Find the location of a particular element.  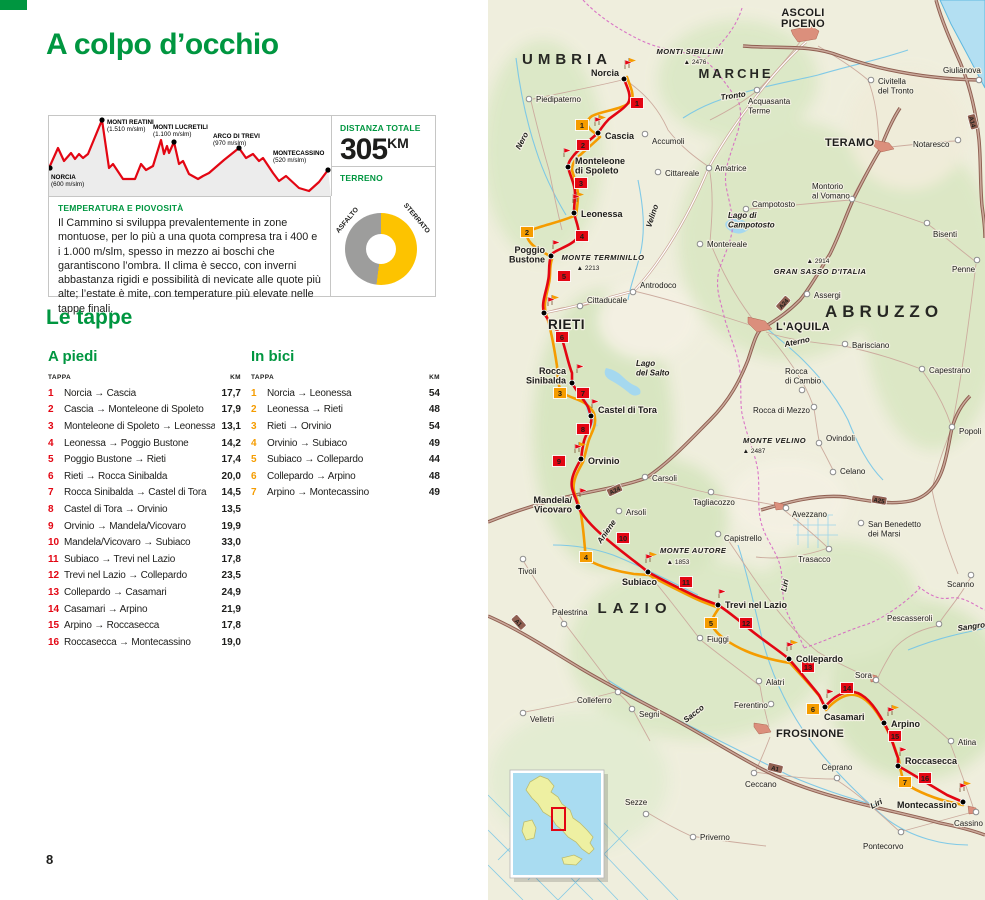

town: Priverno is located at coordinates (710, 837).